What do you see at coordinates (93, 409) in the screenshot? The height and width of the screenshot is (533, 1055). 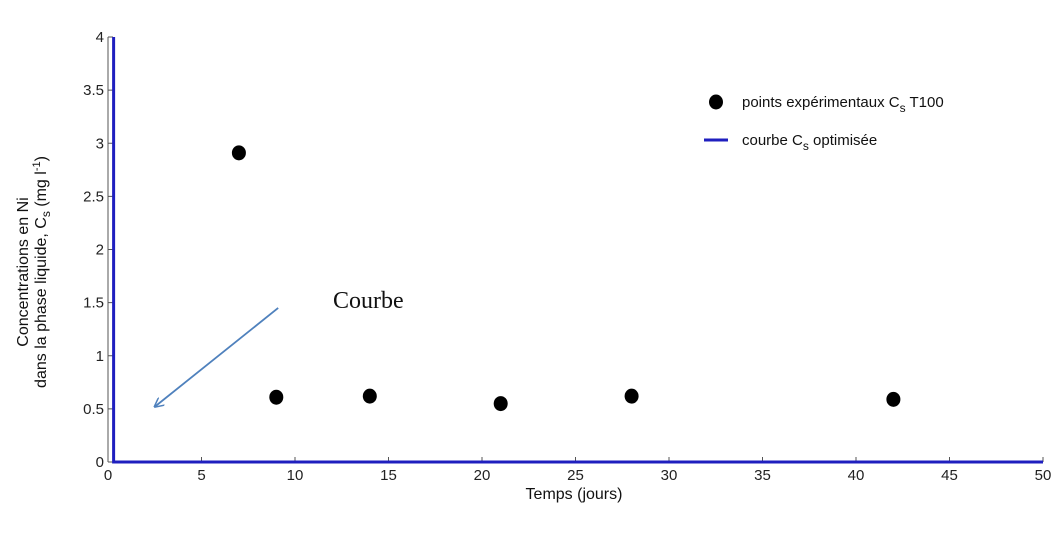 I see `y-tick-label: 0.5` at bounding box center [93, 409].